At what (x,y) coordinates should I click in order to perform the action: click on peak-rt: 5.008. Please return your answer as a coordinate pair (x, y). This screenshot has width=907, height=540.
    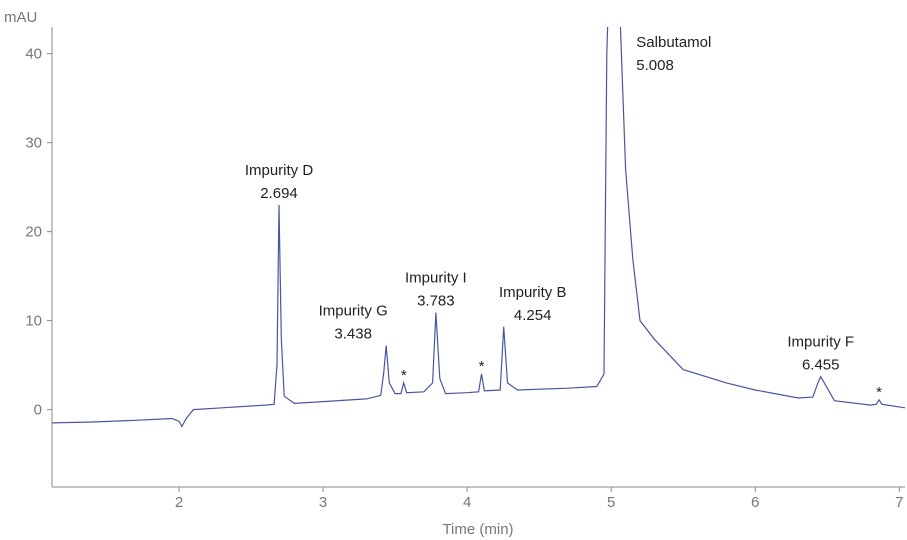
    Looking at the image, I should click on (655, 65).